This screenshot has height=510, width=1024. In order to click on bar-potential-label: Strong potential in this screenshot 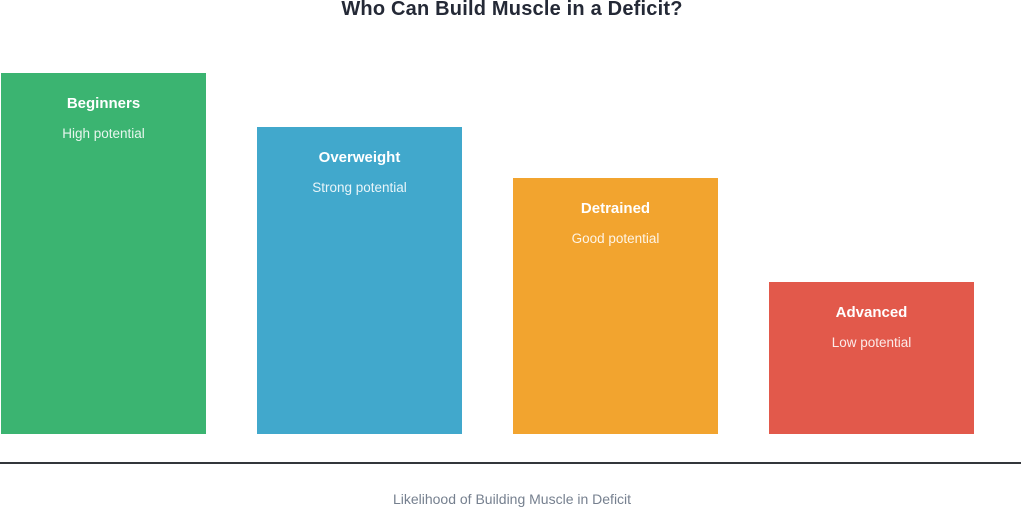, I will do `click(359, 187)`.